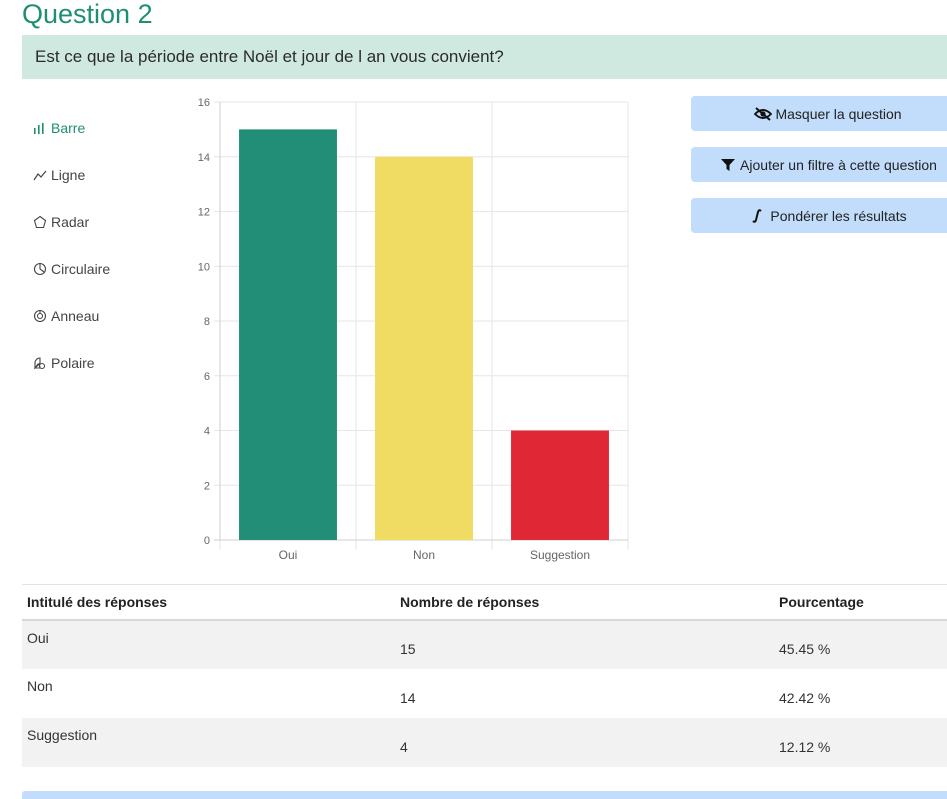  I want to click on chart-type-label: Polaire, so click(73, 362).